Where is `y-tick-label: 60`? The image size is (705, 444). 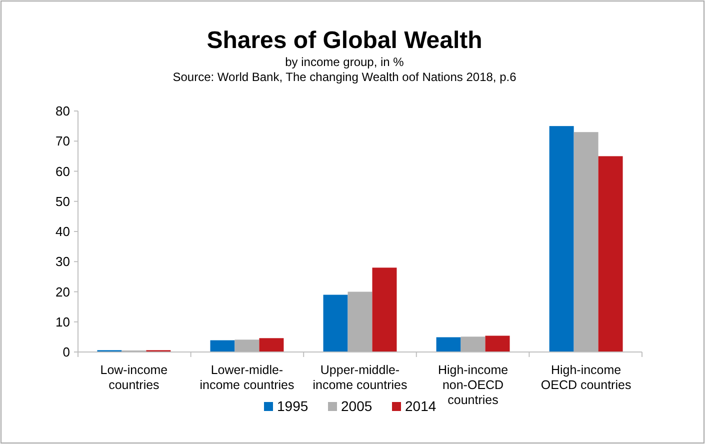 y-tick-label: 60 is located at coordinates (63, 171).